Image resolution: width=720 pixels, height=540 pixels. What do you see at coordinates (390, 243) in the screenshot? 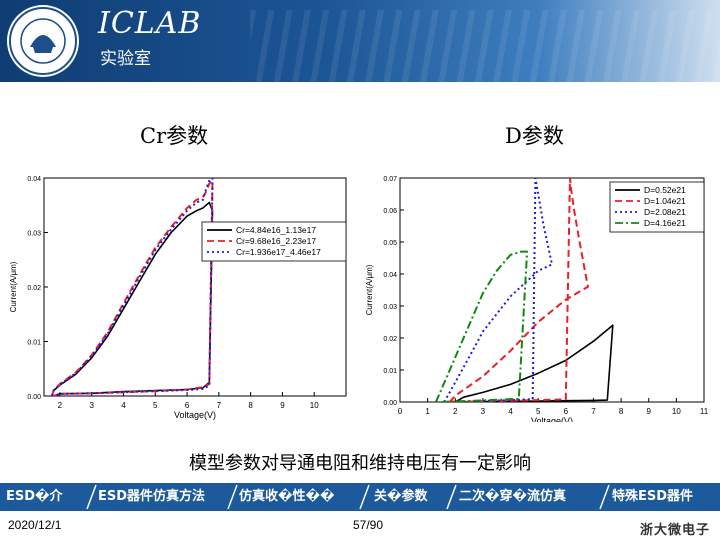
I see `y-tick-label: 0.05` at bounding box center [390, 243].